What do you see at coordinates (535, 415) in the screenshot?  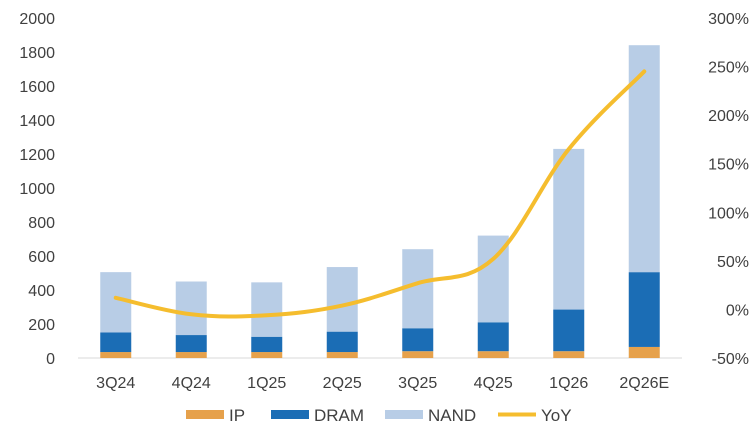 I see `legend-item-yoy: YoY` at bounding box center [535, 415].